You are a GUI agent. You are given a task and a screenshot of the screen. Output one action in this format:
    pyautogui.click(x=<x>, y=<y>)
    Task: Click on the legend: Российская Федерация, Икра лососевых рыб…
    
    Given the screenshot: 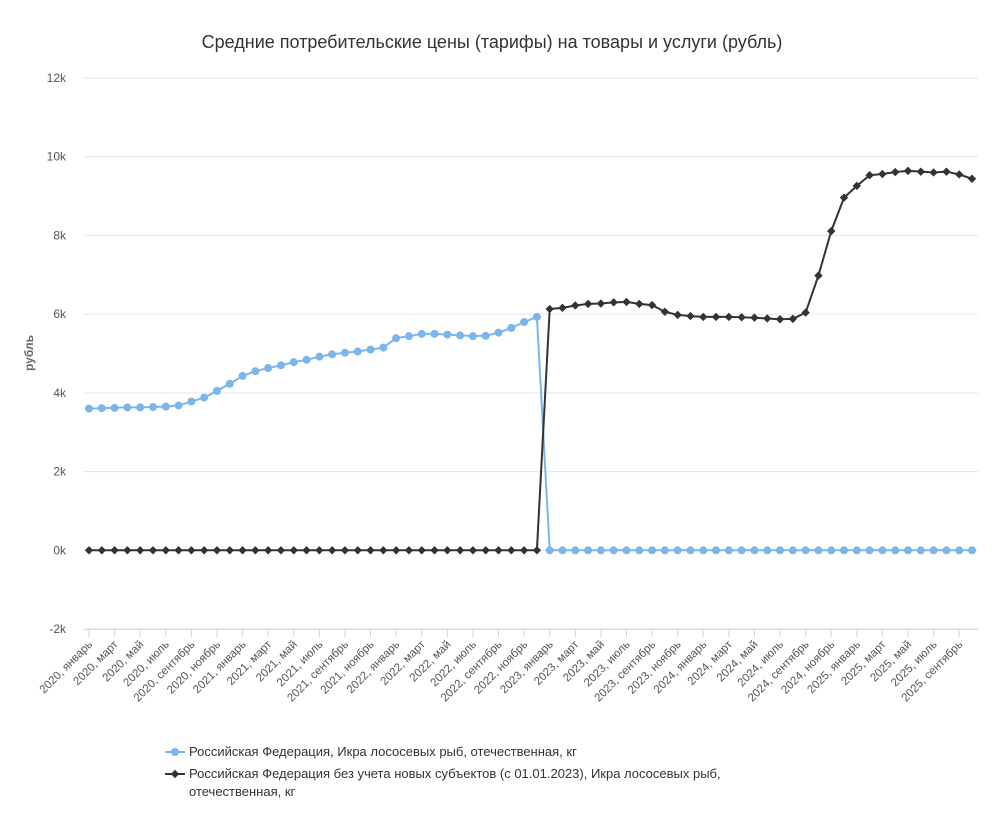 What is the action you would take?
    pyautogui.click(x=443, y=771)
    